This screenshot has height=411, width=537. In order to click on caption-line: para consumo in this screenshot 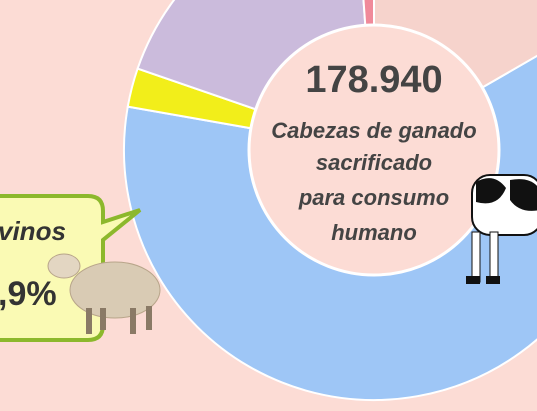, I will do `click(373, 197)`.